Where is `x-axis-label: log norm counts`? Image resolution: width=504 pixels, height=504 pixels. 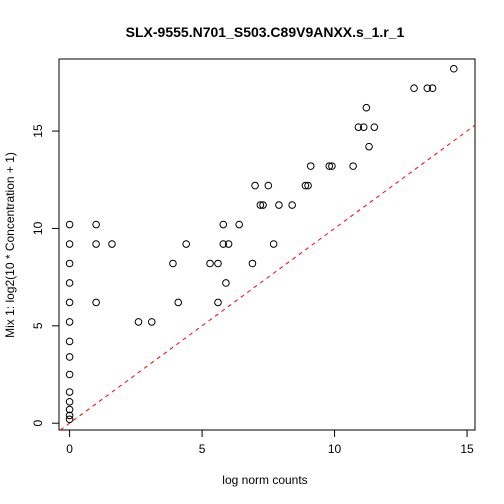 x-axis-label: log norm counts is located at coordinates (264, 480).